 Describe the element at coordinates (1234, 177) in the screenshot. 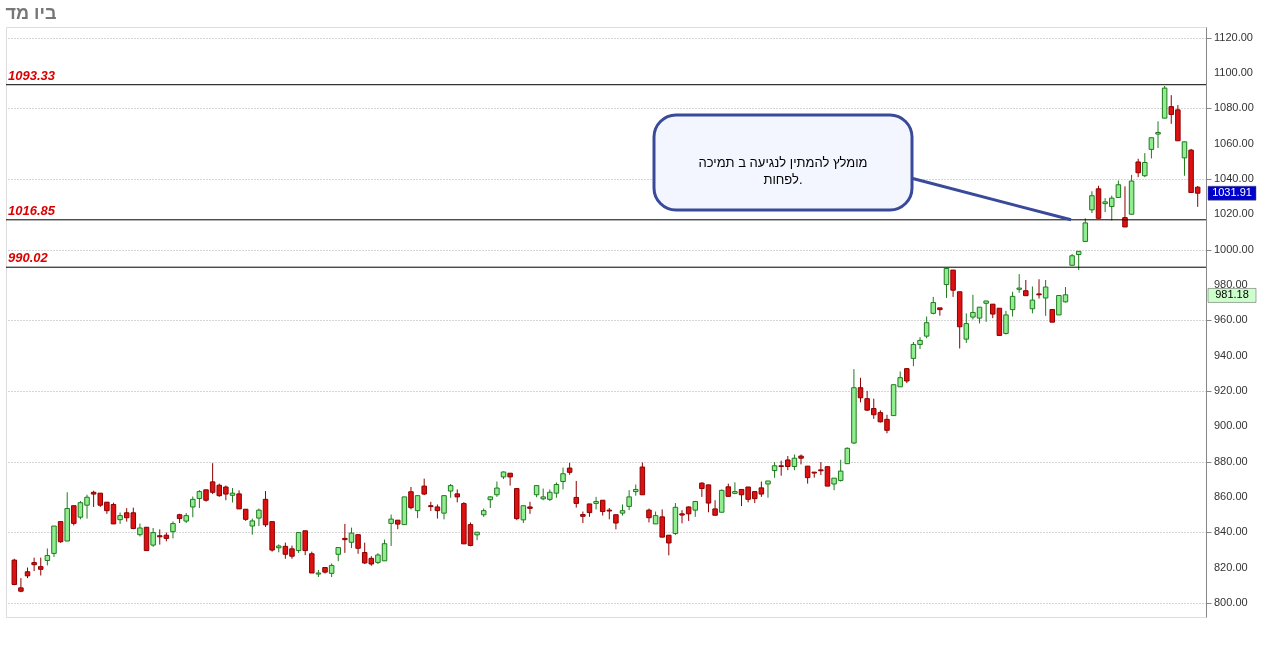

I see `y-tick-label: 1040.00` at that location.